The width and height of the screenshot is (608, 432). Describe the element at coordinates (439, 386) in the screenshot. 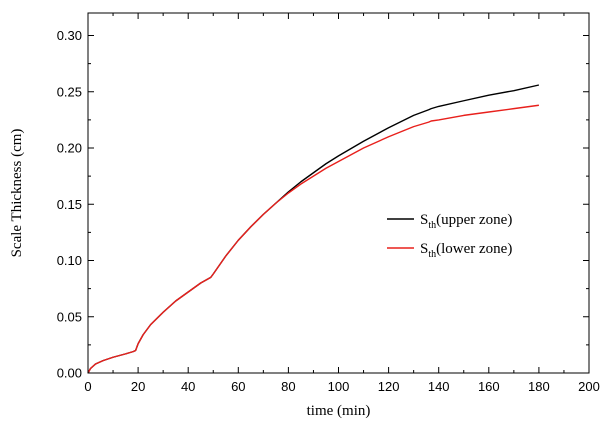

I see `x-tick-label: 140` at that location.